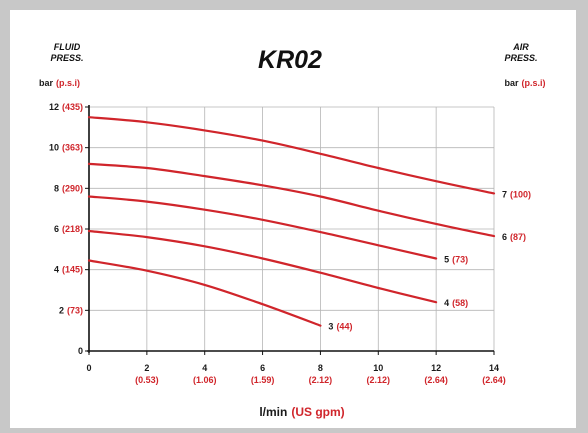 The width and height of the screenshot is (588, 433). Describe the element at coordinates (317, 412) in the screenshot. I see `x-axis-label-alt: (US gpm)` at that location.